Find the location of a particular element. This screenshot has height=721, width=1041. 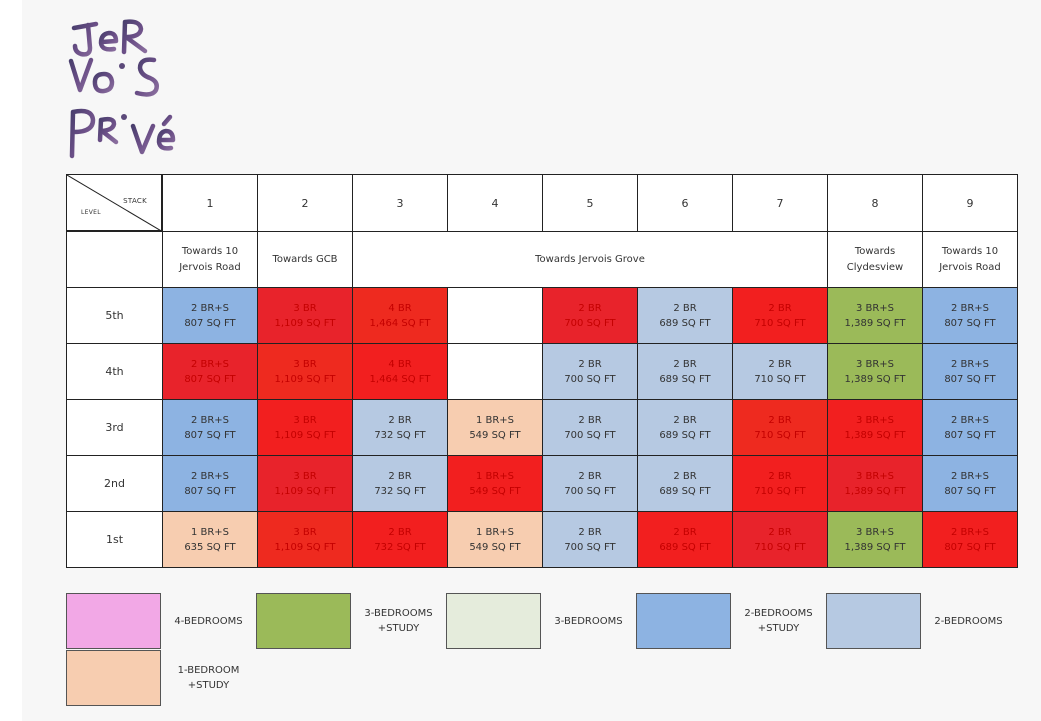

level-label: 5th is located at coordinates (114, 315).